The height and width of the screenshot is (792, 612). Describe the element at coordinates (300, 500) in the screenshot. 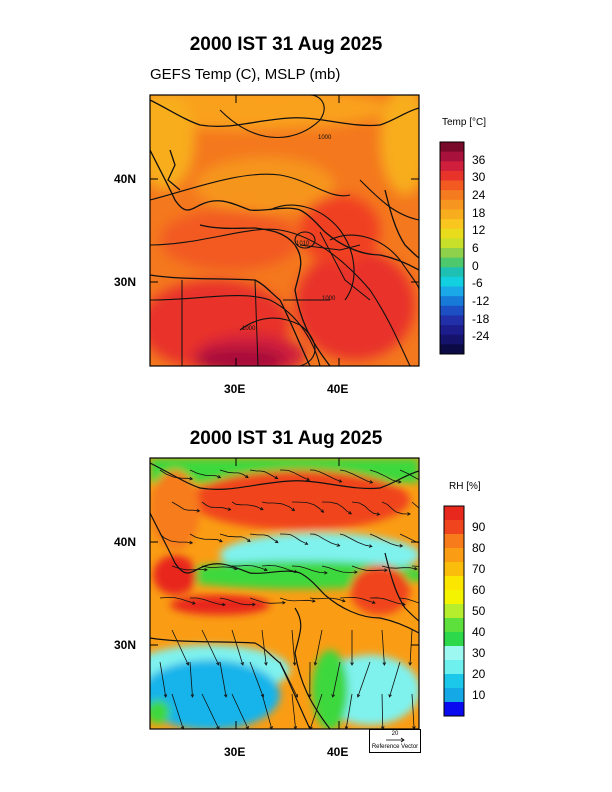

I see `rh-field-north-orange` at that location.